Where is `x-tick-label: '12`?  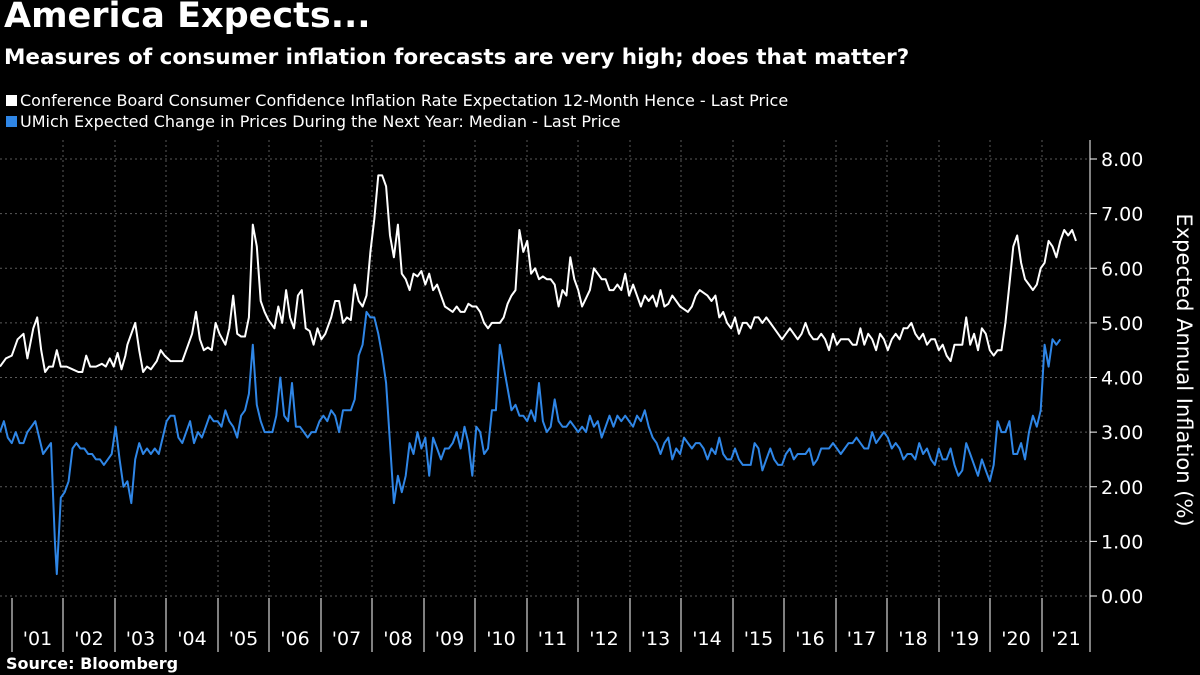 x-tick-label: '12 is located at coordinates (603, 639).